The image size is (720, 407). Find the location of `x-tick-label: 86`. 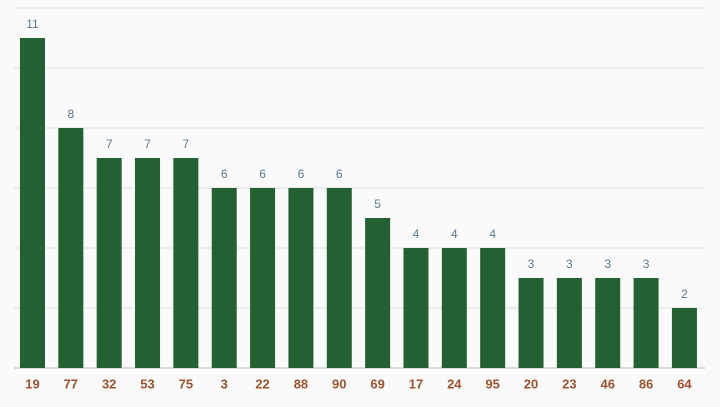

x-tick-label: 86 is located at coordinates (646, 383).